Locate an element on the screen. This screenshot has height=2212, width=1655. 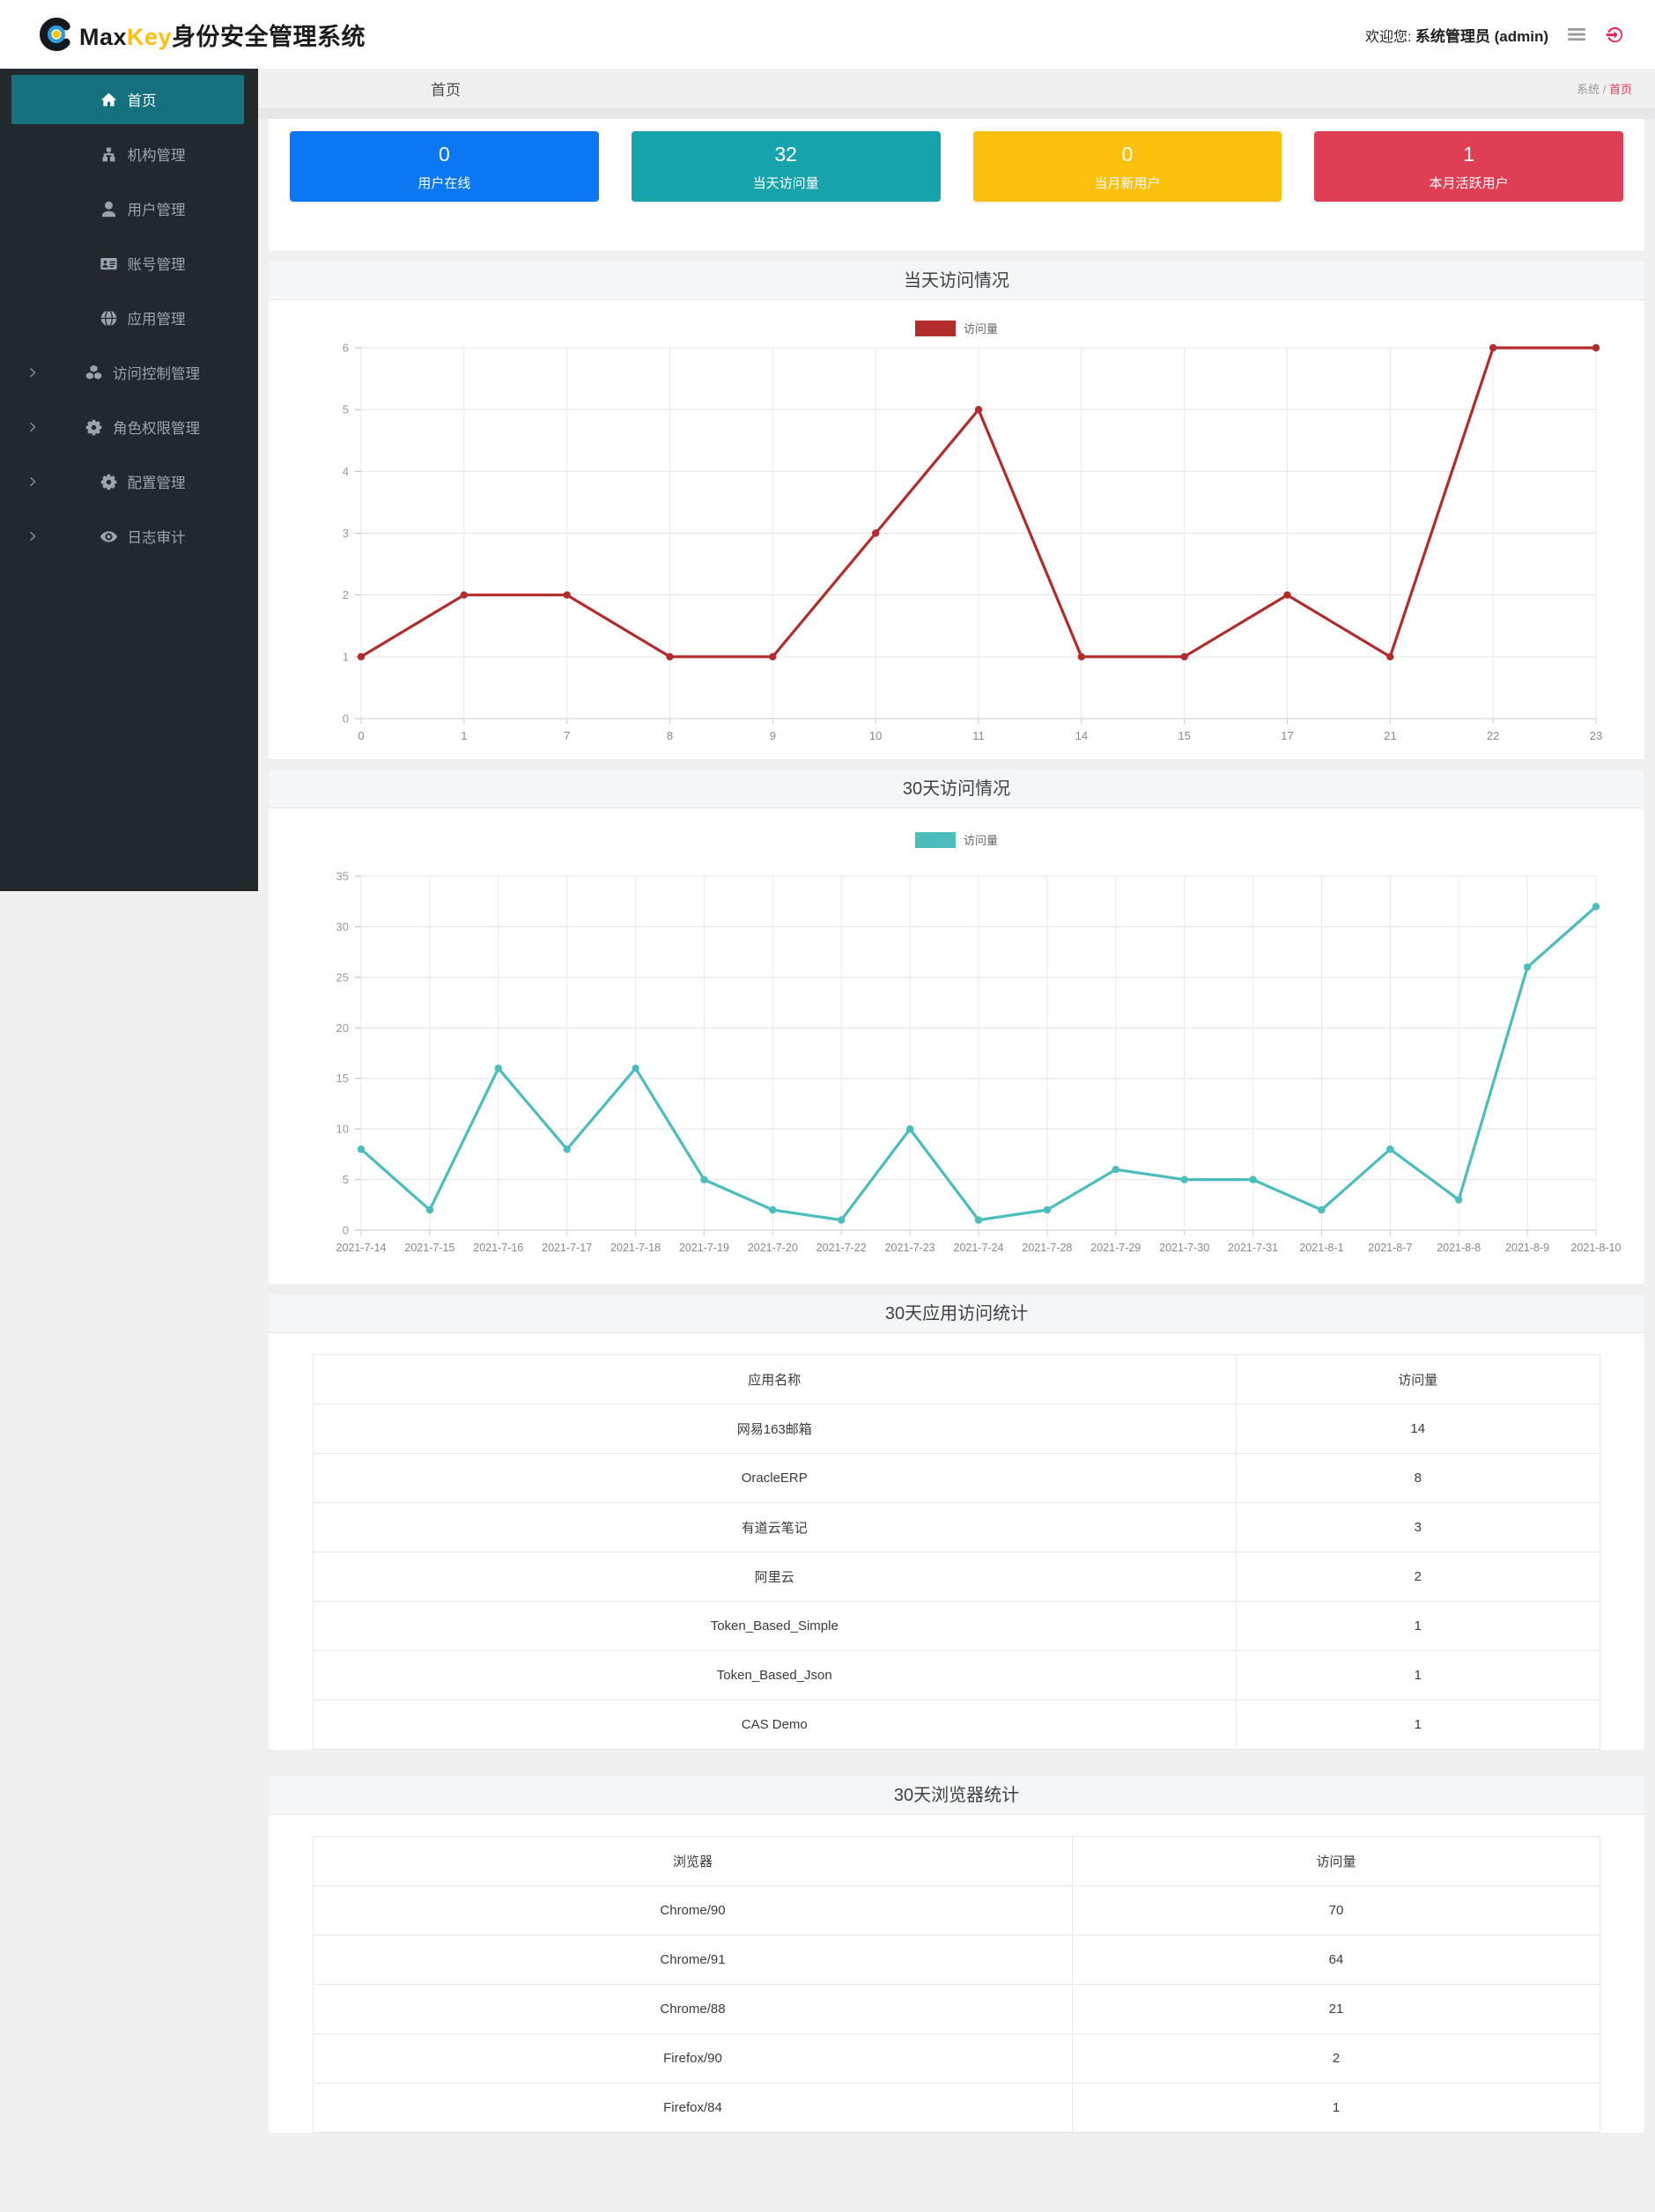
sidebar-item-account-management: 账号管理 is located at coordinates (129, 263).